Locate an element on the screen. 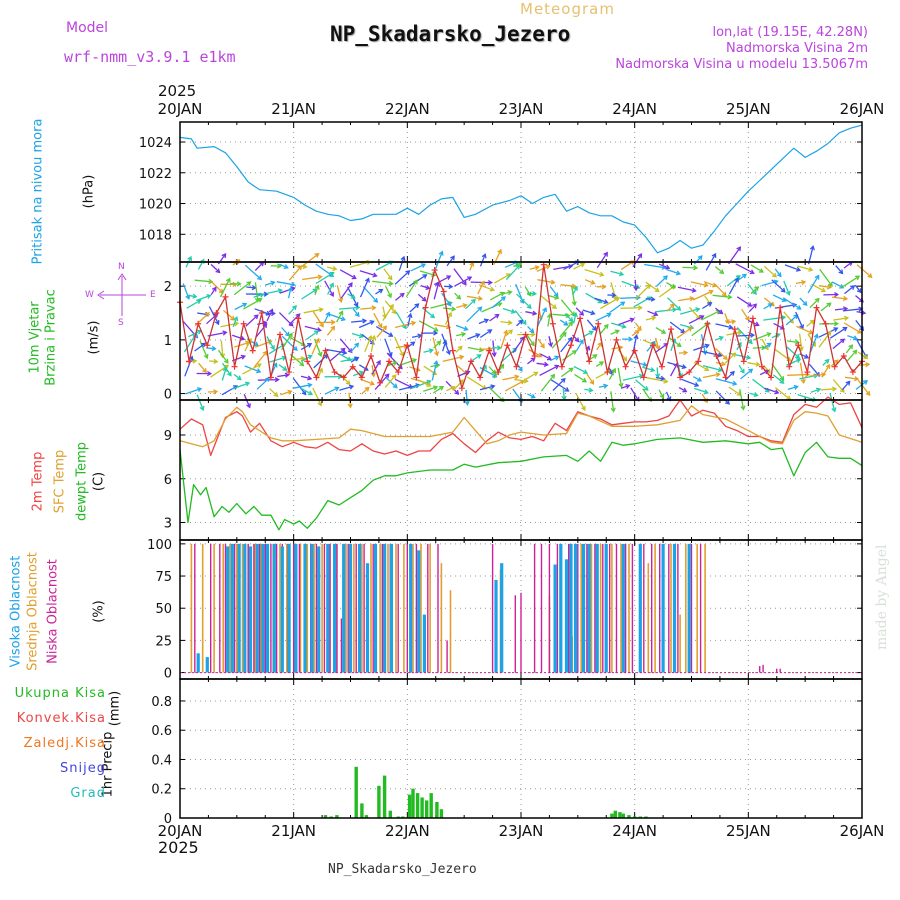  clouds-ytick-label: 0 is located at coordinates (168, 674).